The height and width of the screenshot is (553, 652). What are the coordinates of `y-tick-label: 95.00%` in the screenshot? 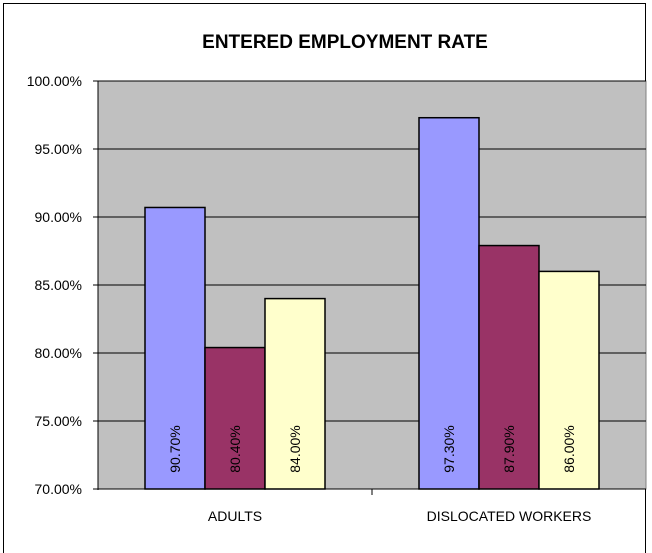 It's located at (58, 149).